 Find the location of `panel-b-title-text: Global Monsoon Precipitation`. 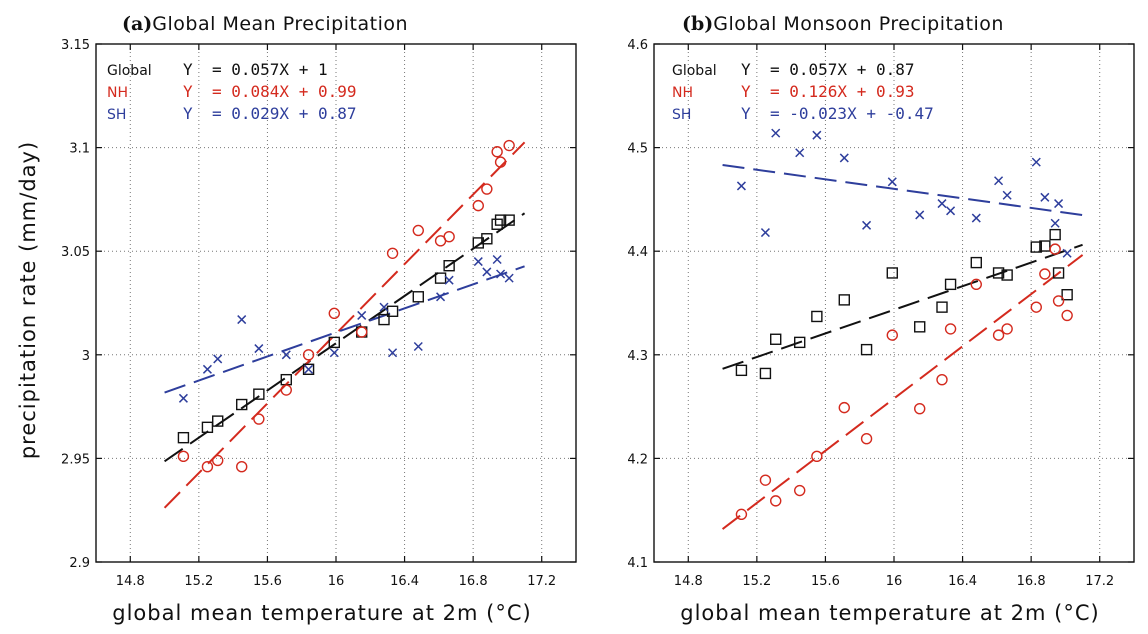

panel-b-title-text: Global Monsoon Precipitation is located at coordinates (858, 24).